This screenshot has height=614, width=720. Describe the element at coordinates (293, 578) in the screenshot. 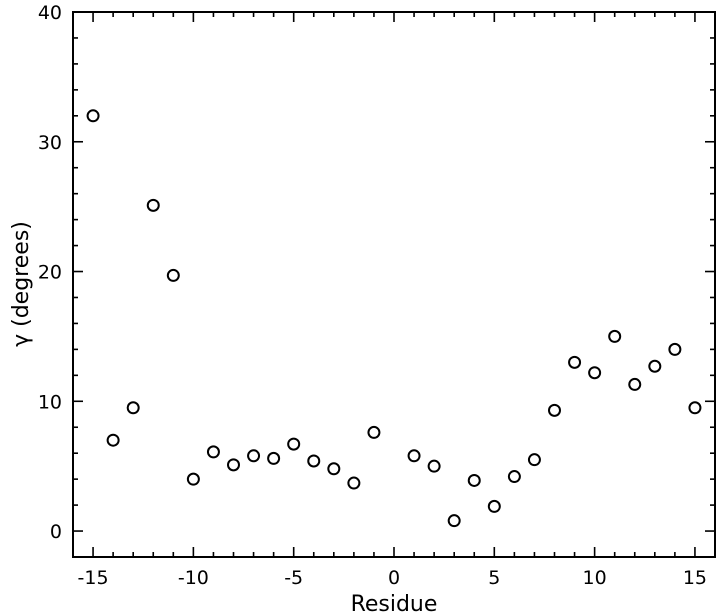

I see `x-tick-label: -5` at that location.